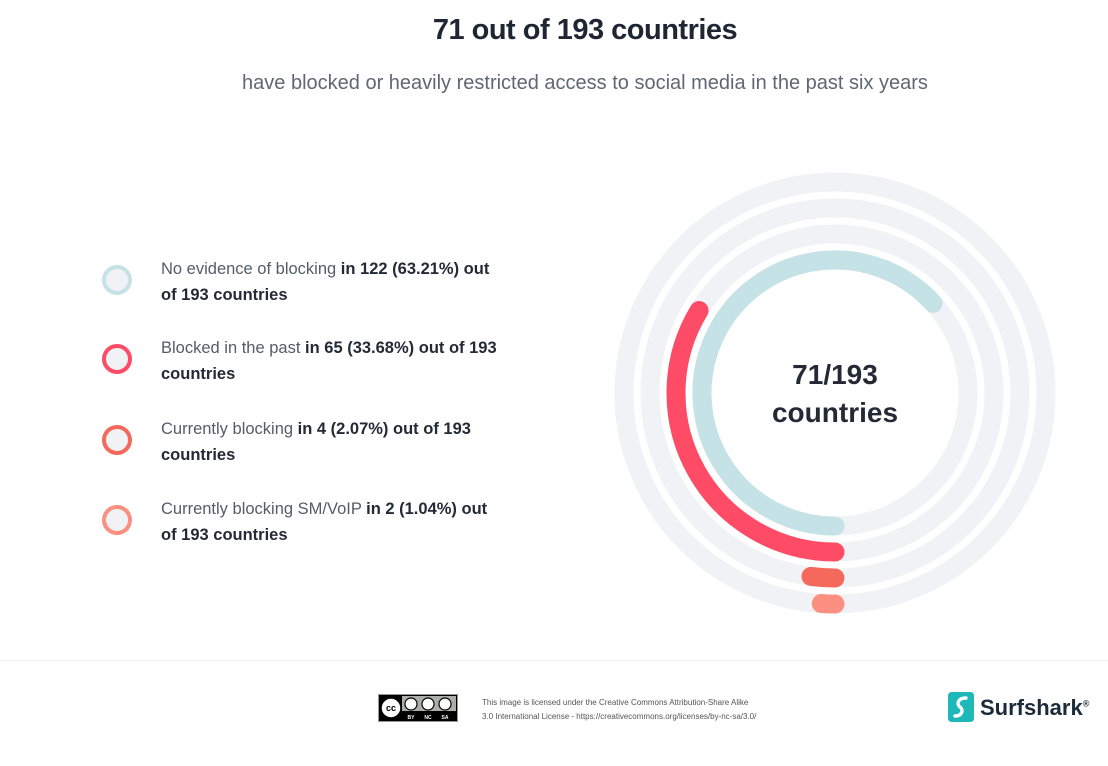  Describe the element at coordinates (117, 520) in the screenshot. I see `legend-marker-currently-blocking-sm-voip` at that location.